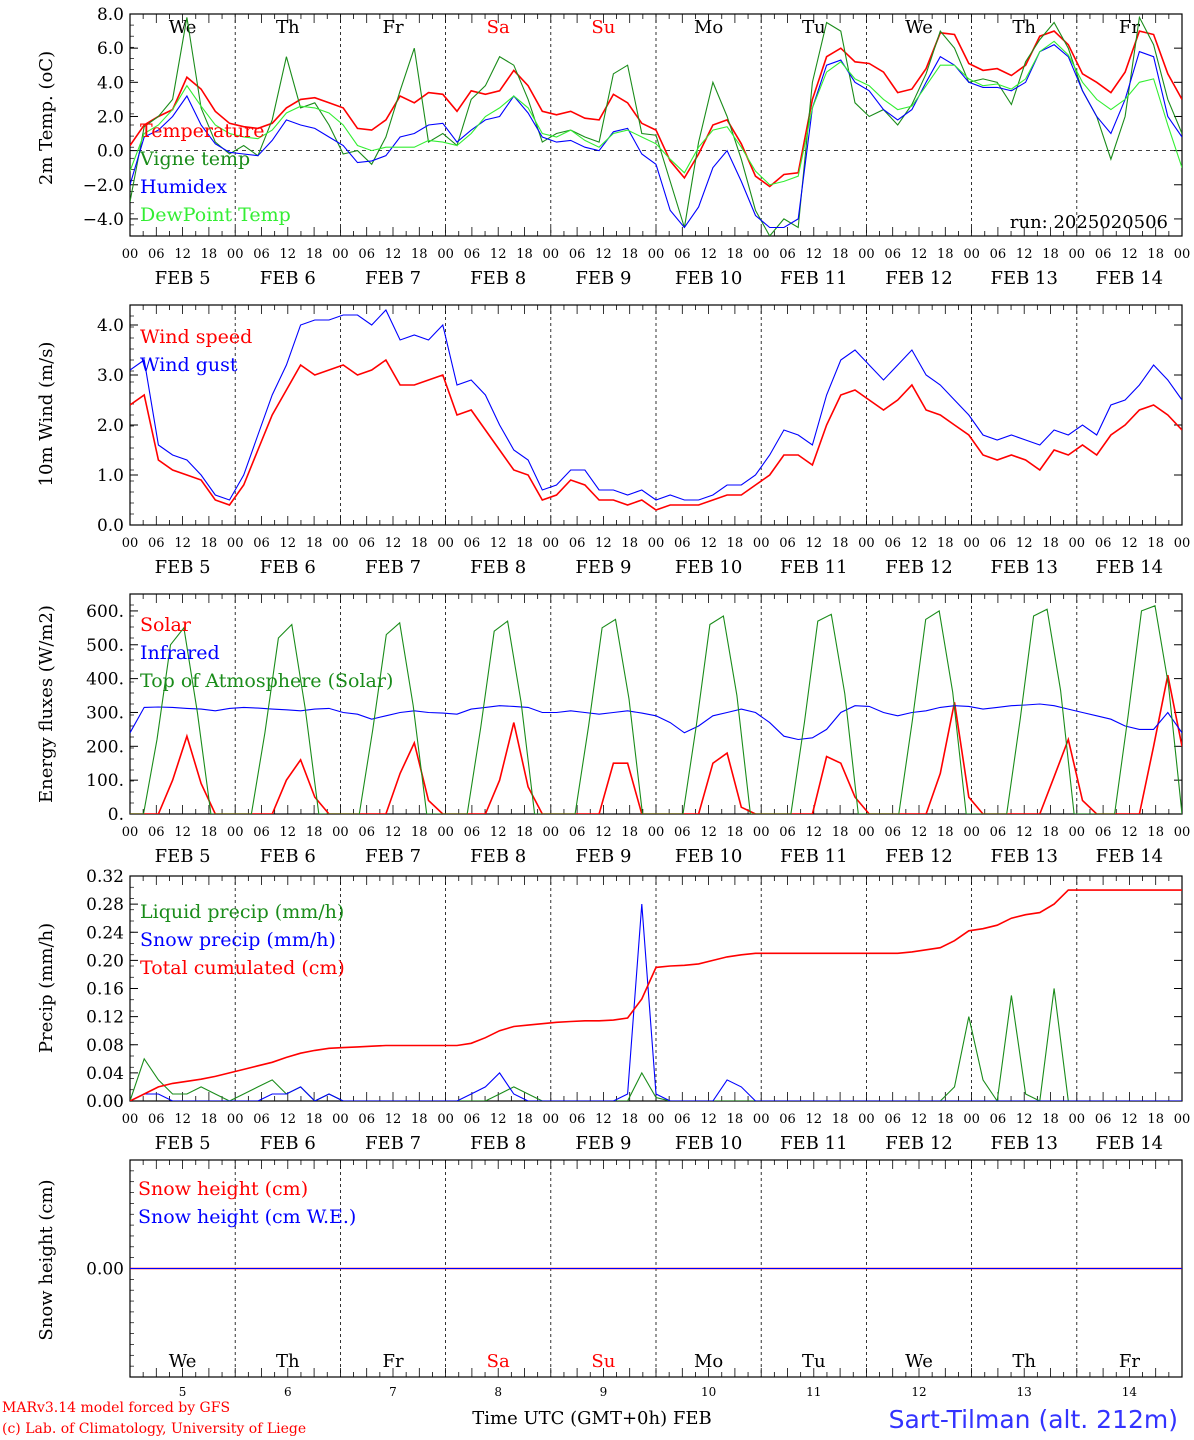 The image size is (1194, 1440). What do you see at coordinates (116, 1408) in the screenshot?
I see `model-credit: MARv3.14 model forced by GFS` at bounding box center [116, 1408].